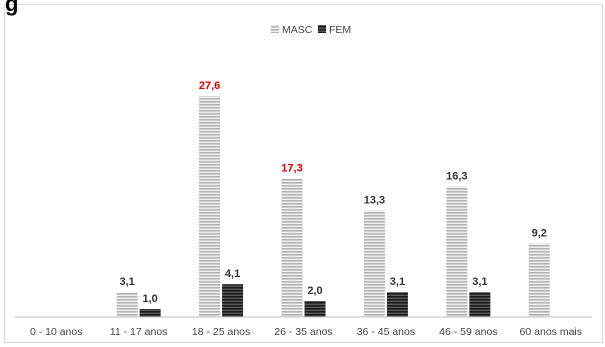 The height and width of the screenshot is (347, 605). I want to click on value-label-fem-4: 3,1, so click(397, 282).